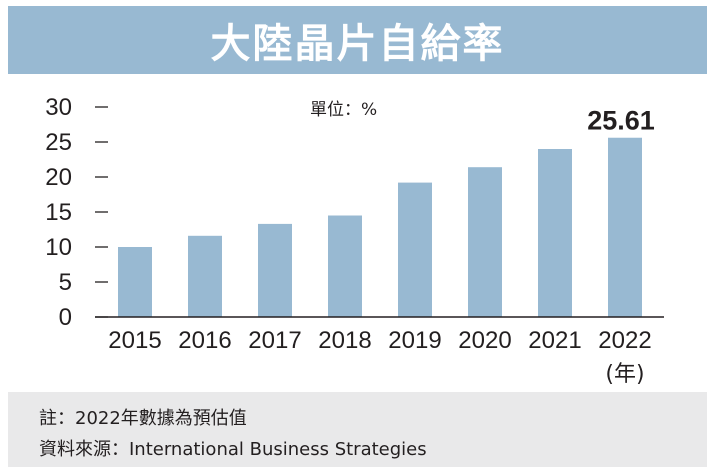 The height and width of the screenshot is (473, 715). I want to click on chart-title: 大陸晶片自給率, so click(357, 44).